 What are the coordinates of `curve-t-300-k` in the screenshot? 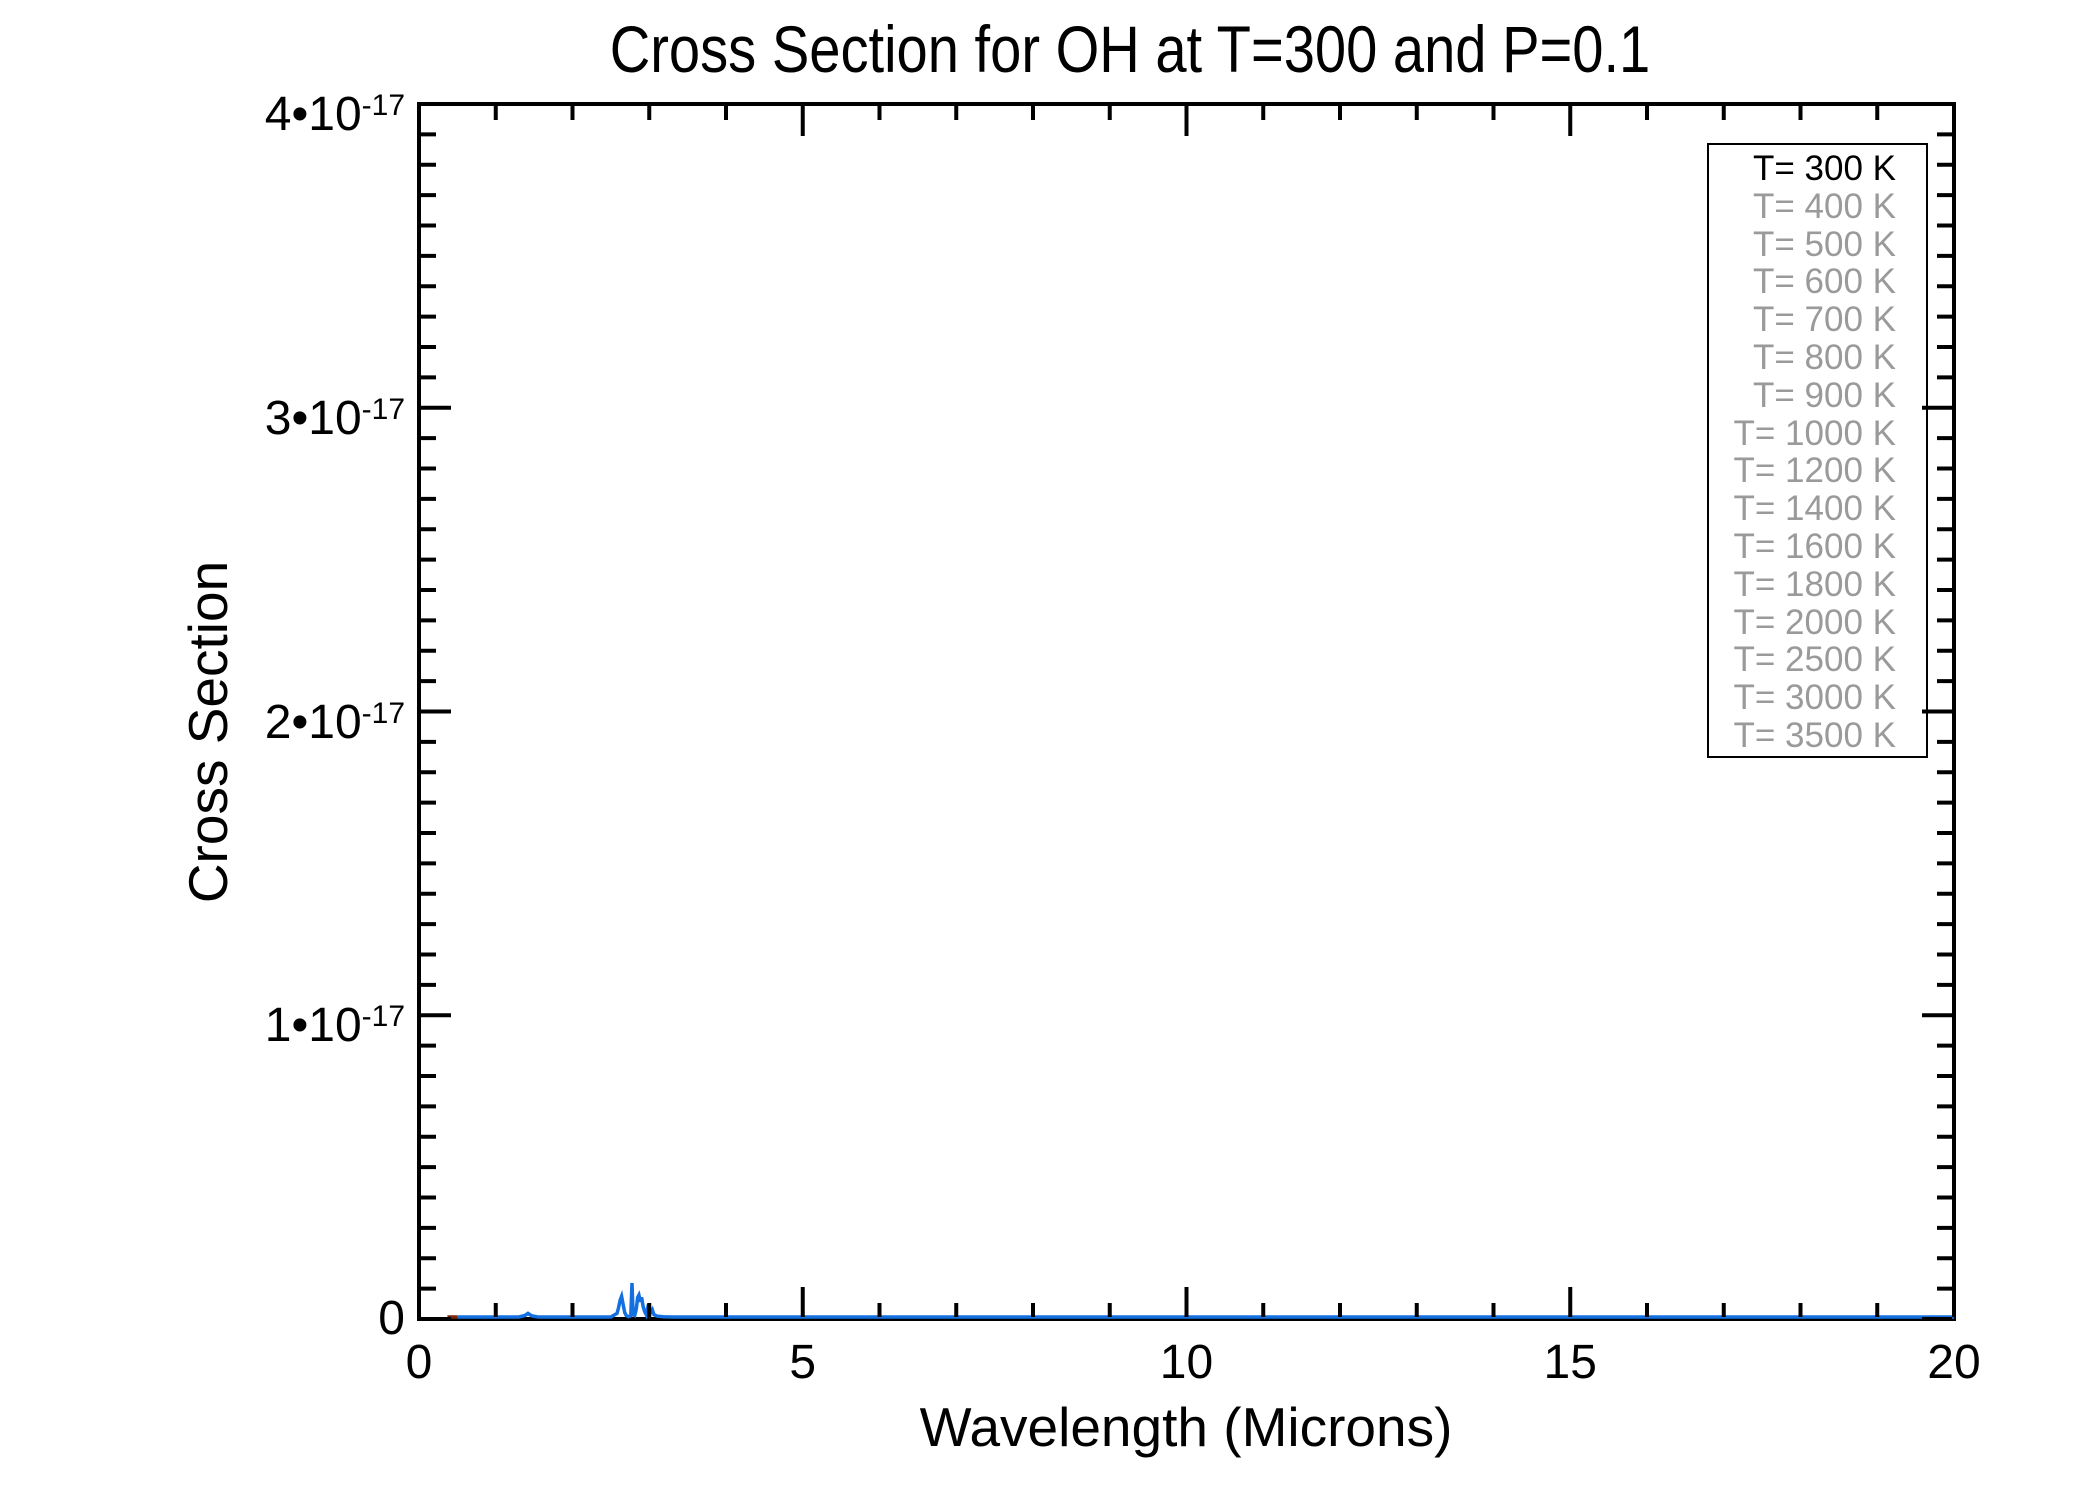 It's located at (1205, 1301).